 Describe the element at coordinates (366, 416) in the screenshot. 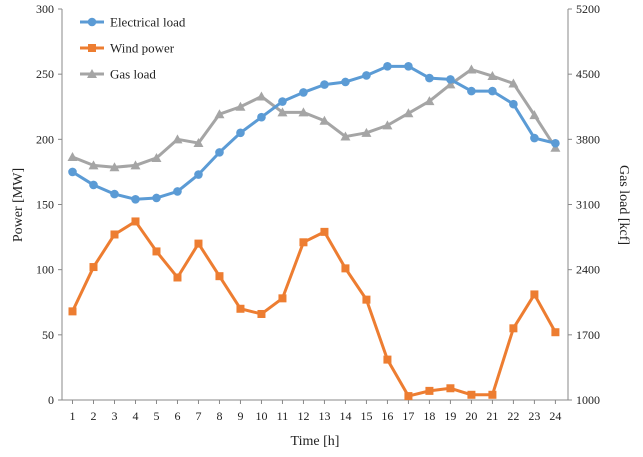

I see `x-tick-label: 15` at that location.